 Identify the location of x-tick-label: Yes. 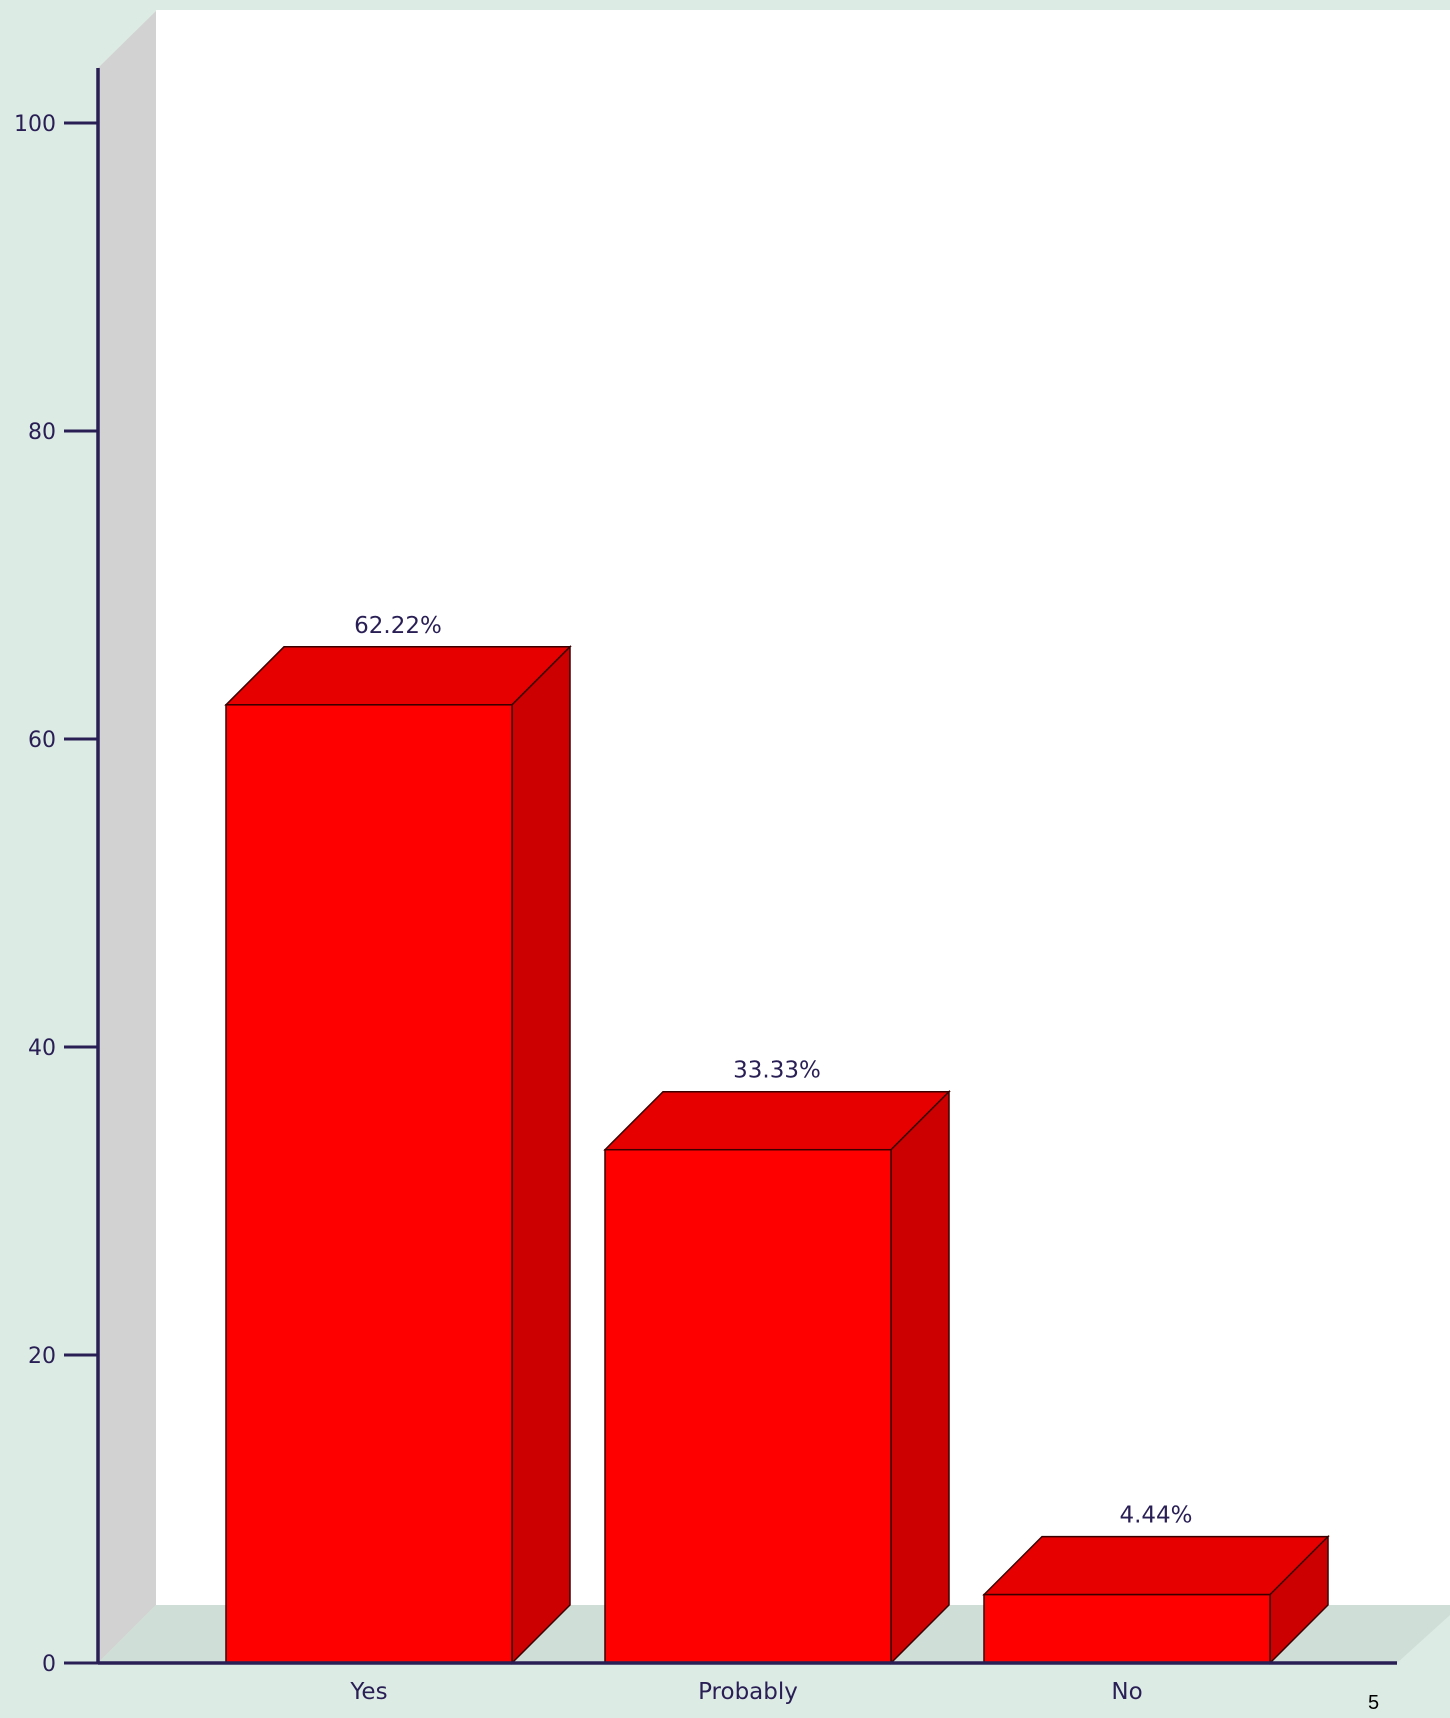
(368, 1692).